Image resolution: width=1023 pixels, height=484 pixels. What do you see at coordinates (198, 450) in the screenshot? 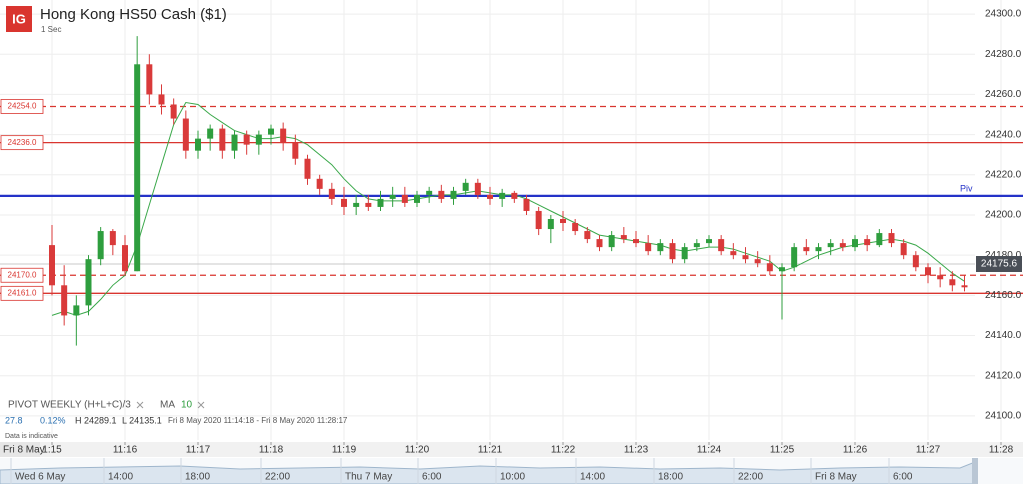
I see `x-tick-label: 11:17` at bounding box center [198, 450].